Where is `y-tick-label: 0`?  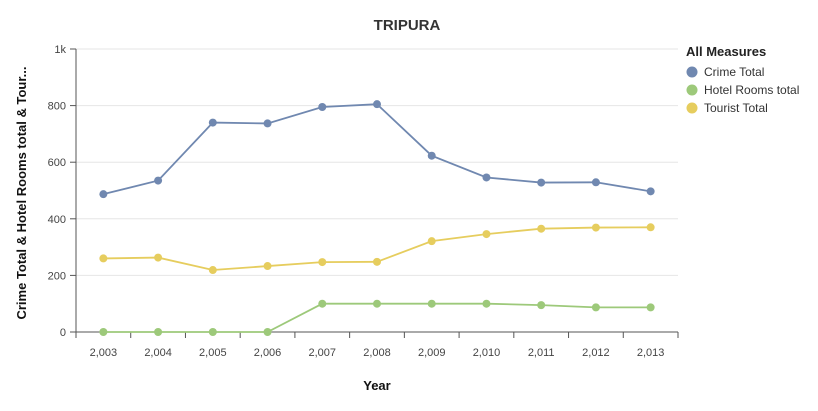 y-tick-label: 0 is located at coordinates (63, 333).